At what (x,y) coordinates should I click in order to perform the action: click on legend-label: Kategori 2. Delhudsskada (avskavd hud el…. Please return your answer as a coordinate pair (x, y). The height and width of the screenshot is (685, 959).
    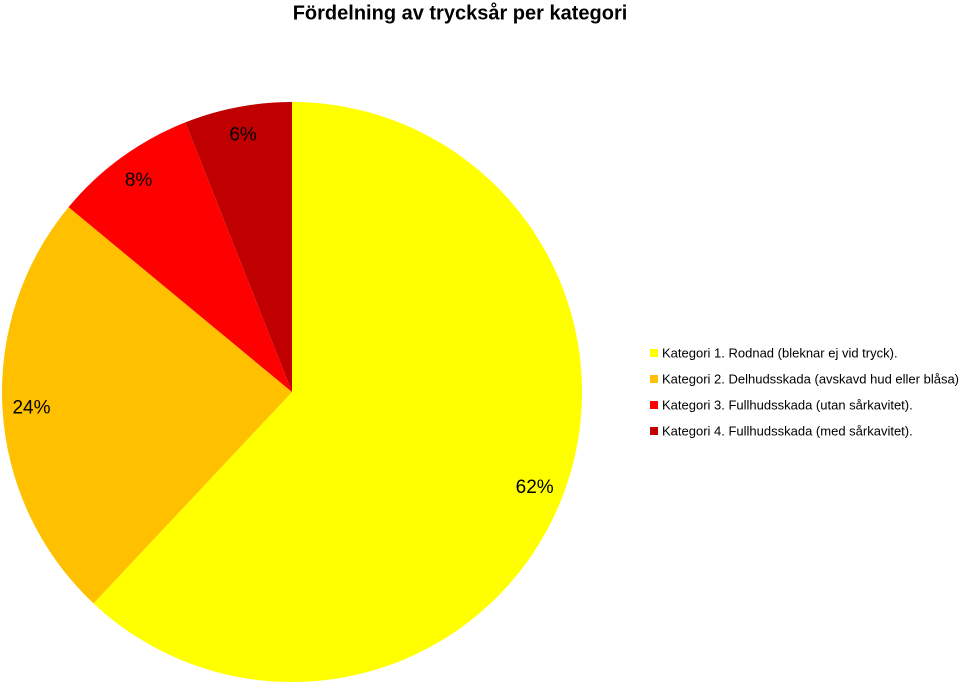
    Looking at the image, I should click on (810, 378).